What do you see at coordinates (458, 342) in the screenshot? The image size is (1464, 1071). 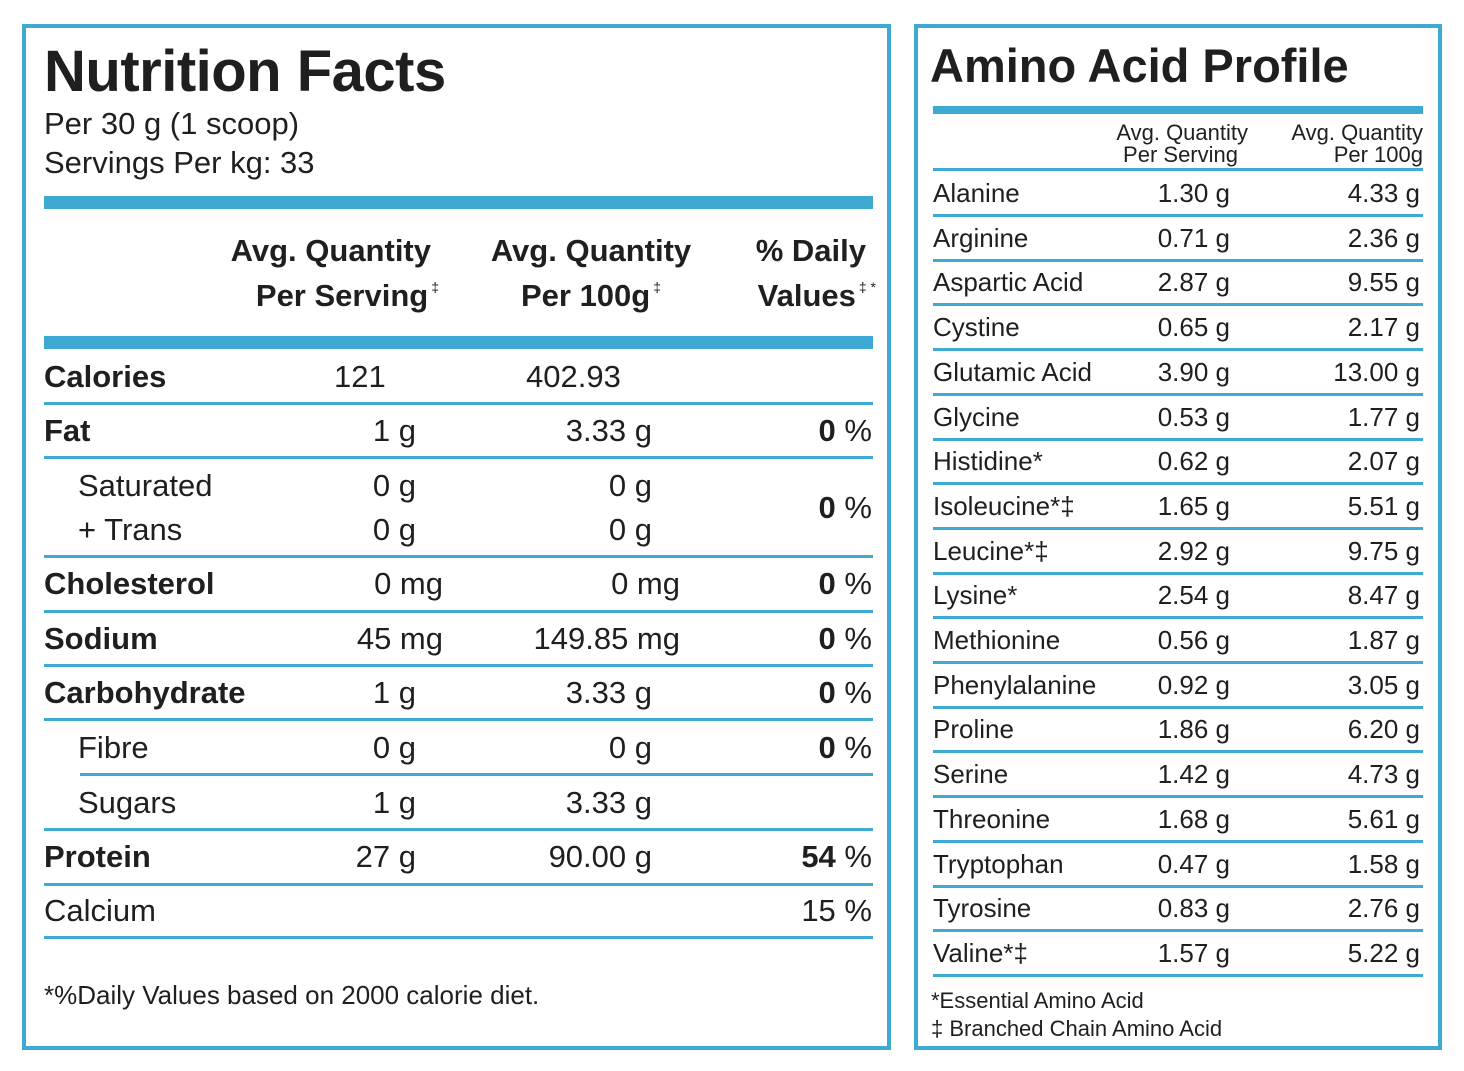 I see `header-bar-bottom` at bounding box center [458, 342].